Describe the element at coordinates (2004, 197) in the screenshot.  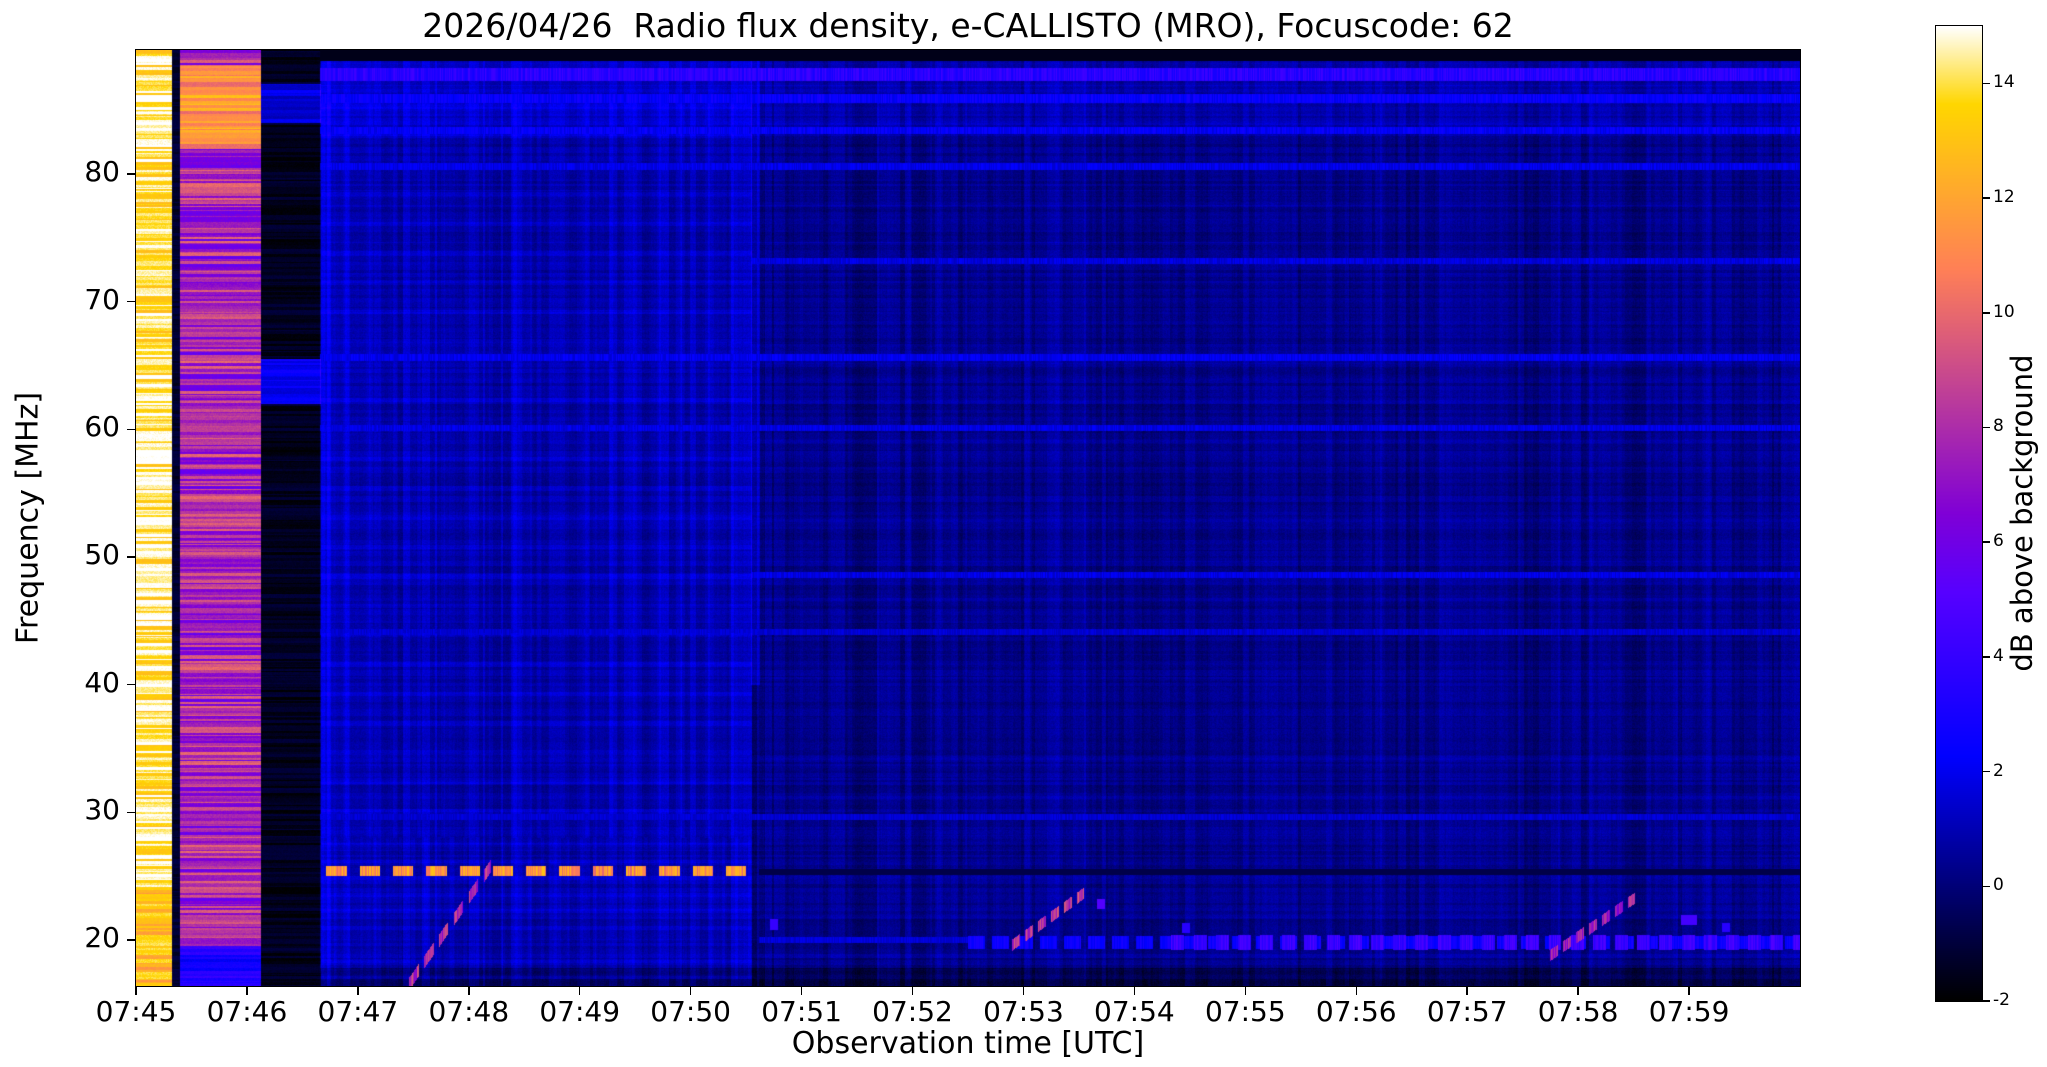
I see `colorbar-tick-label: 12` at that location.